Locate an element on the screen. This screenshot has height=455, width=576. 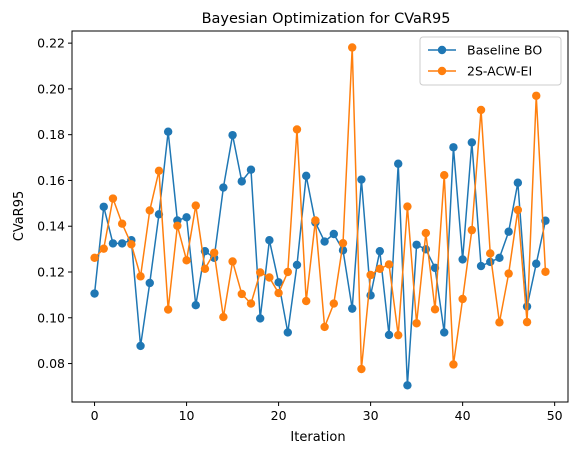
x-axis-label: Iteration is located at coordinates (317, 437).